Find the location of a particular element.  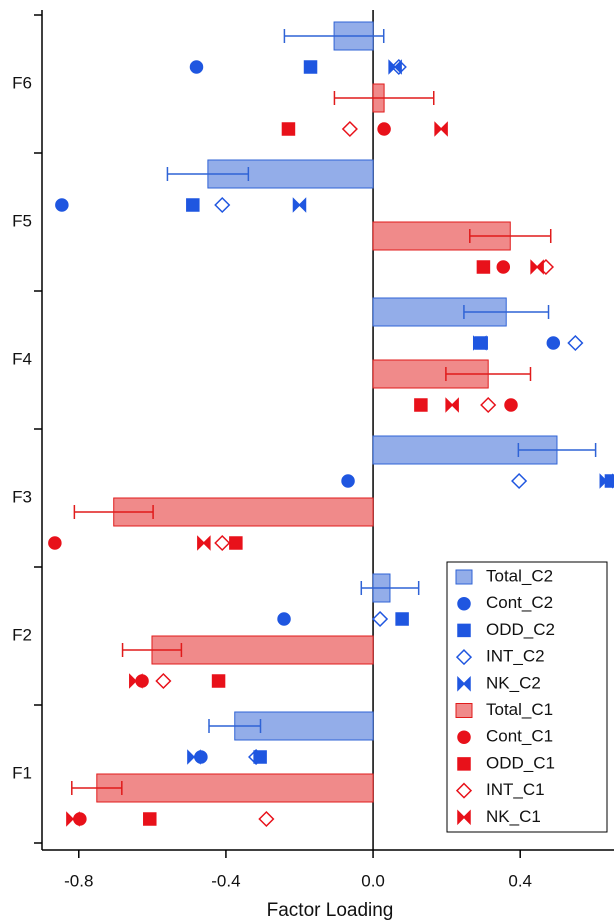

legend-label: INT_C1 is located at coordinates (515, 789).